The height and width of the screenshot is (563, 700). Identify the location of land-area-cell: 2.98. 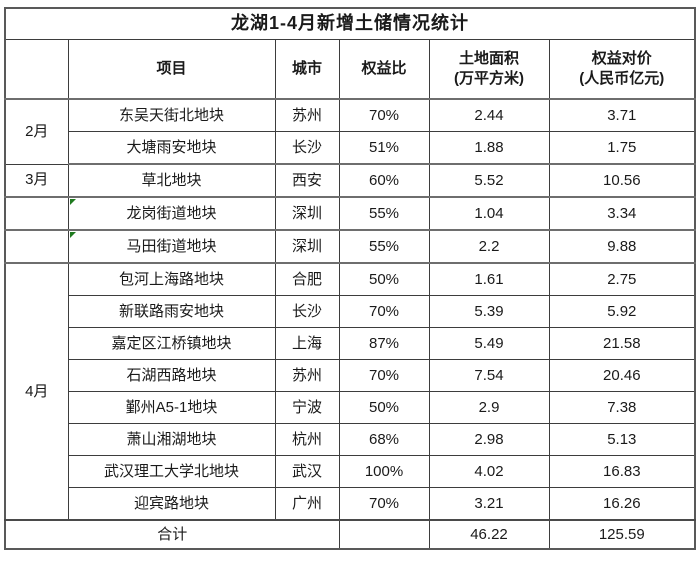
(489, 439).